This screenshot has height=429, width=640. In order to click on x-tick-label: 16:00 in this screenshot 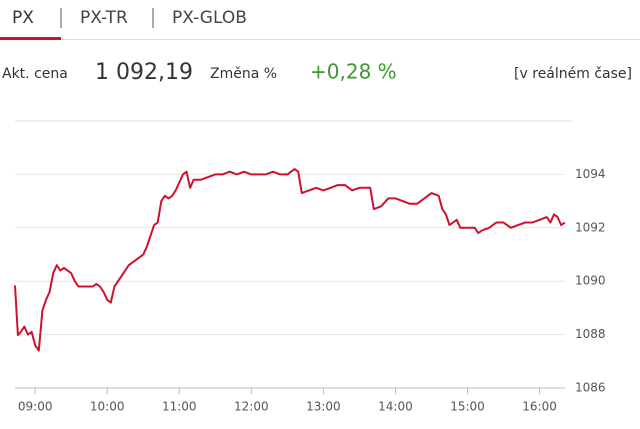, I will do `click(539, 407)`.